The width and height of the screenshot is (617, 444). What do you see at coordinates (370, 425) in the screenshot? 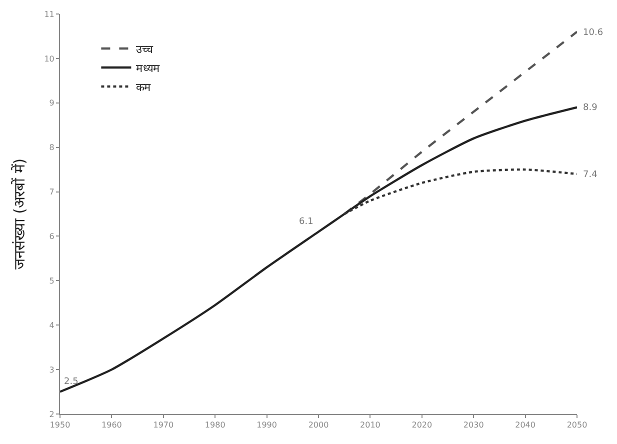
I see `x-tick-label: 2010` at bounding box center [370, 425].